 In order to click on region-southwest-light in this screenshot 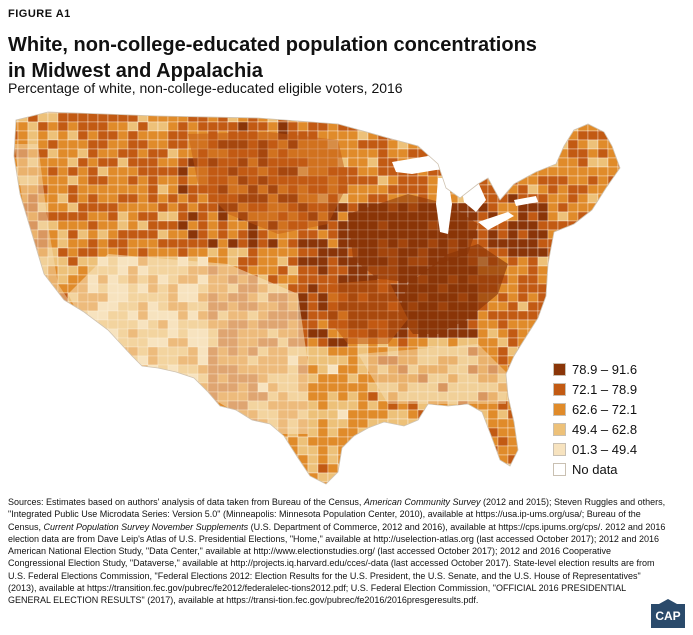, I will do `click(188, 344)`.